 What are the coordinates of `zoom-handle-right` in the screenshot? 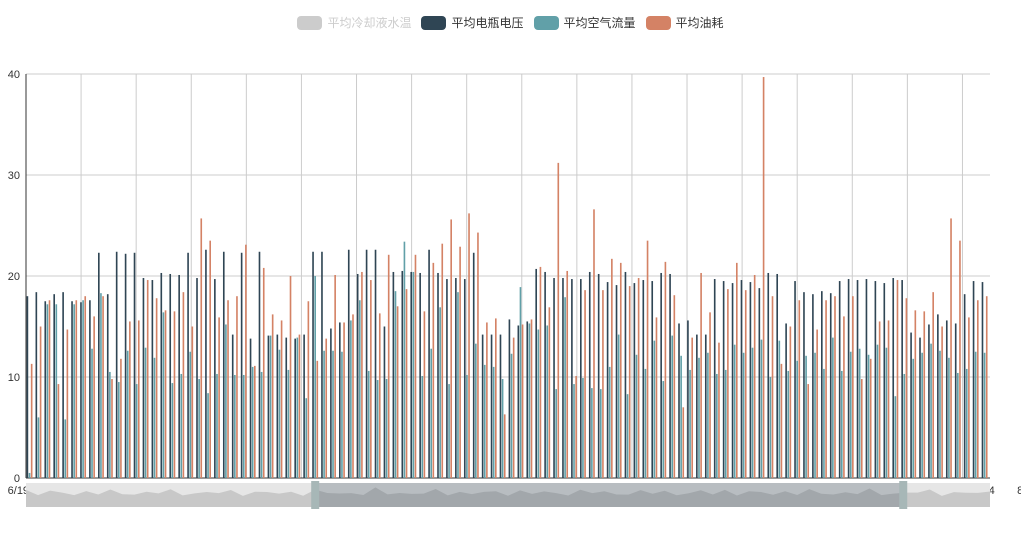 It's located at (903, 495).